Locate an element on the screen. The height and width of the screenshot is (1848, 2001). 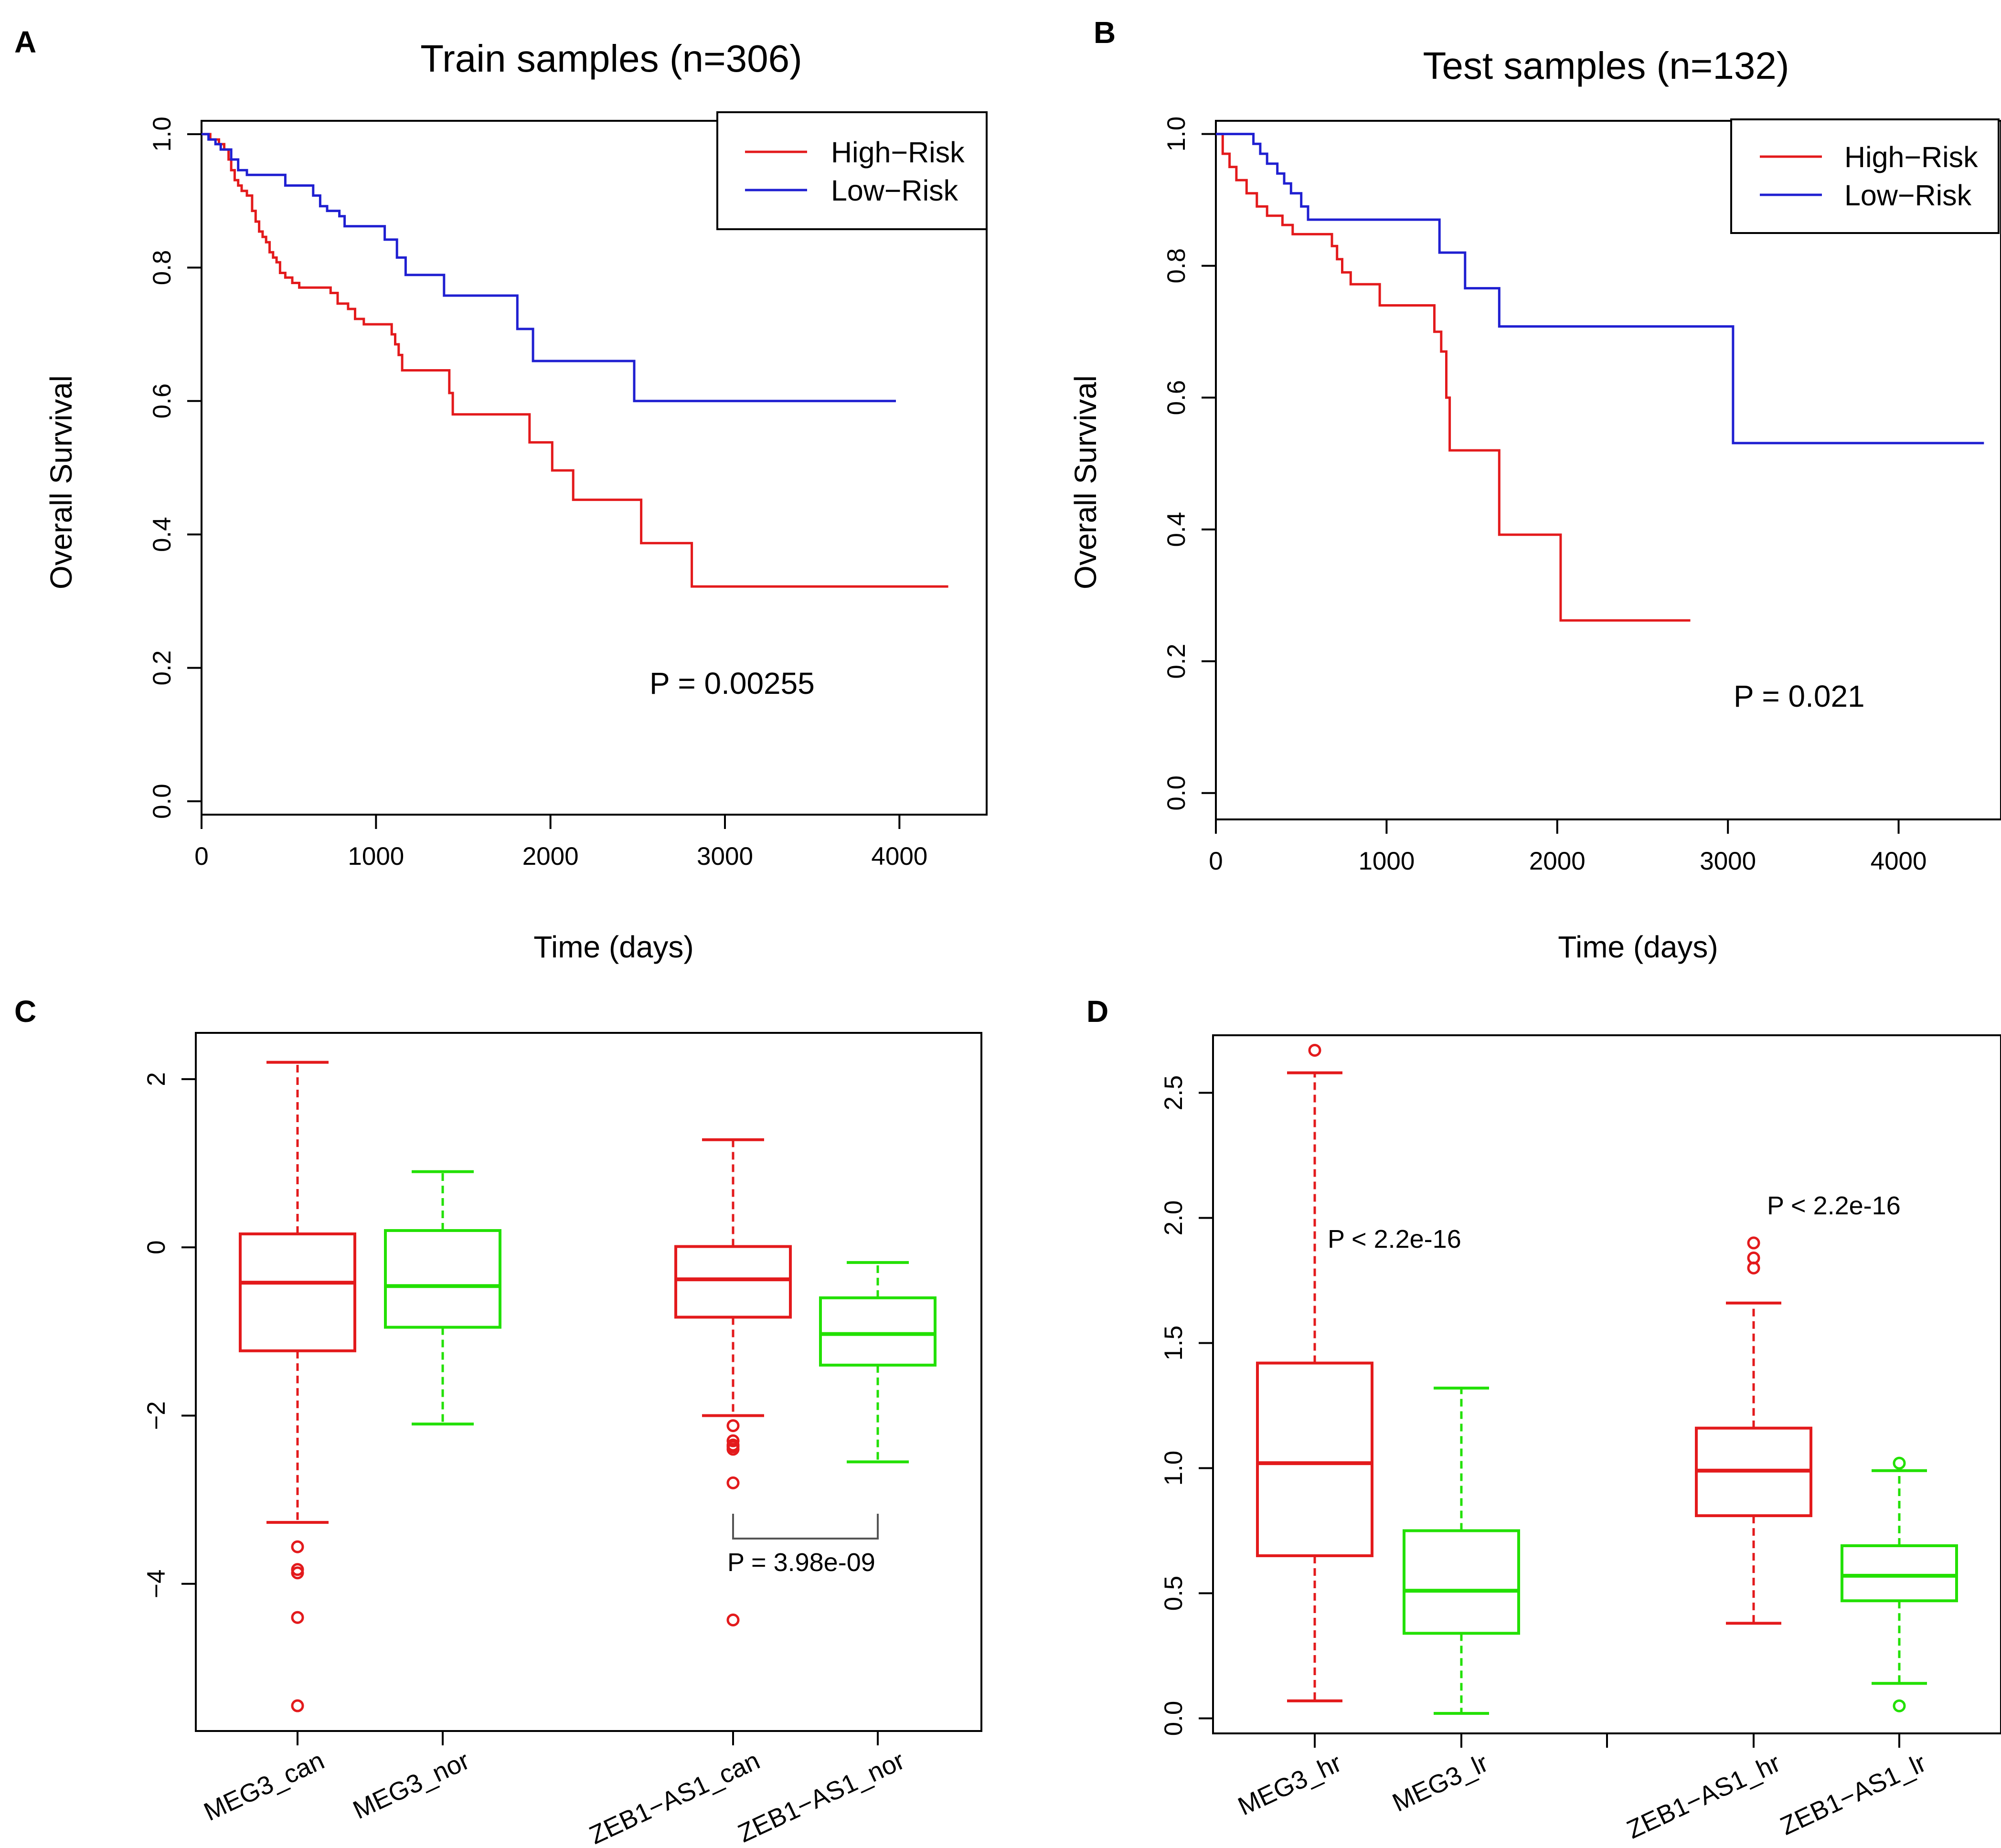
panel-d-p-value-meg3: P < 2.2e-16 is located at coordinates (1394, 1239).